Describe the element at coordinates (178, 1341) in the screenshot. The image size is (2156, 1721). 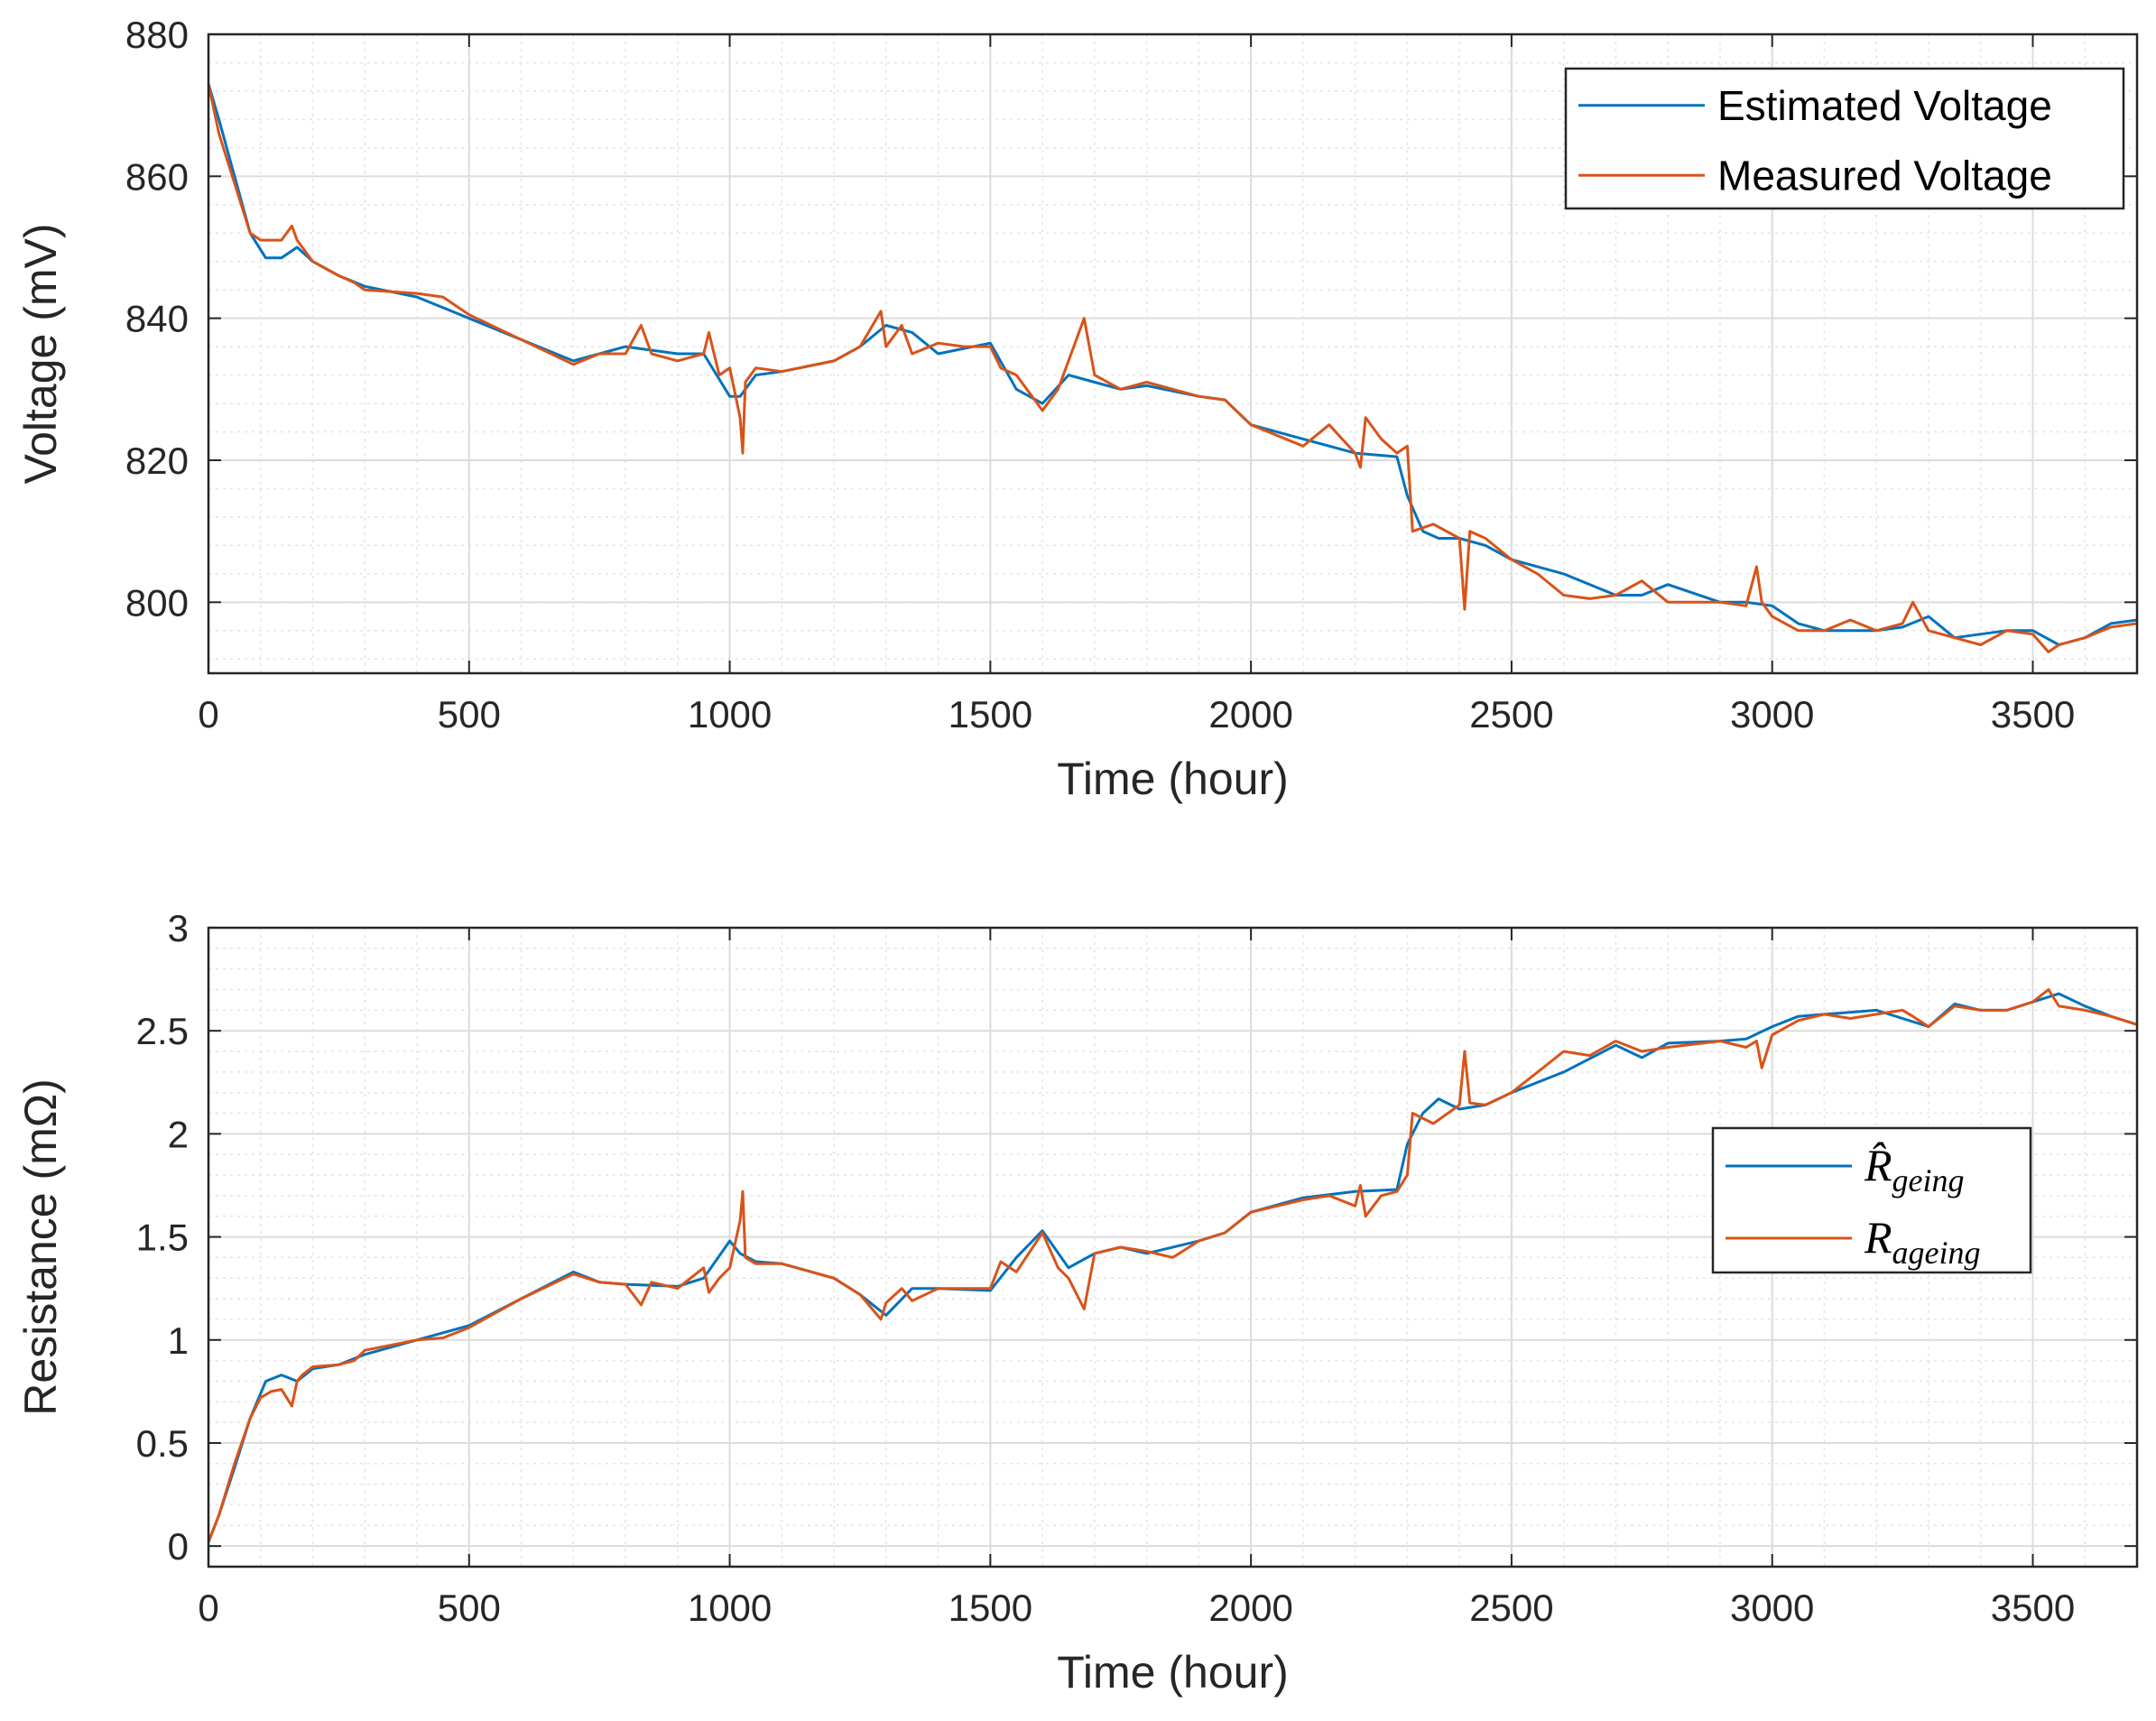
I see `y-tick-label: 1` at that location.